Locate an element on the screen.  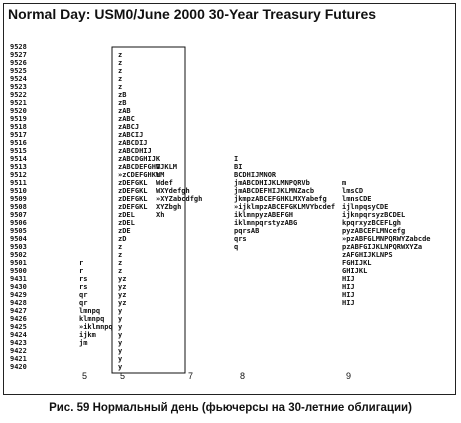
tpo-row: jm is located at coordinates (83, 343).